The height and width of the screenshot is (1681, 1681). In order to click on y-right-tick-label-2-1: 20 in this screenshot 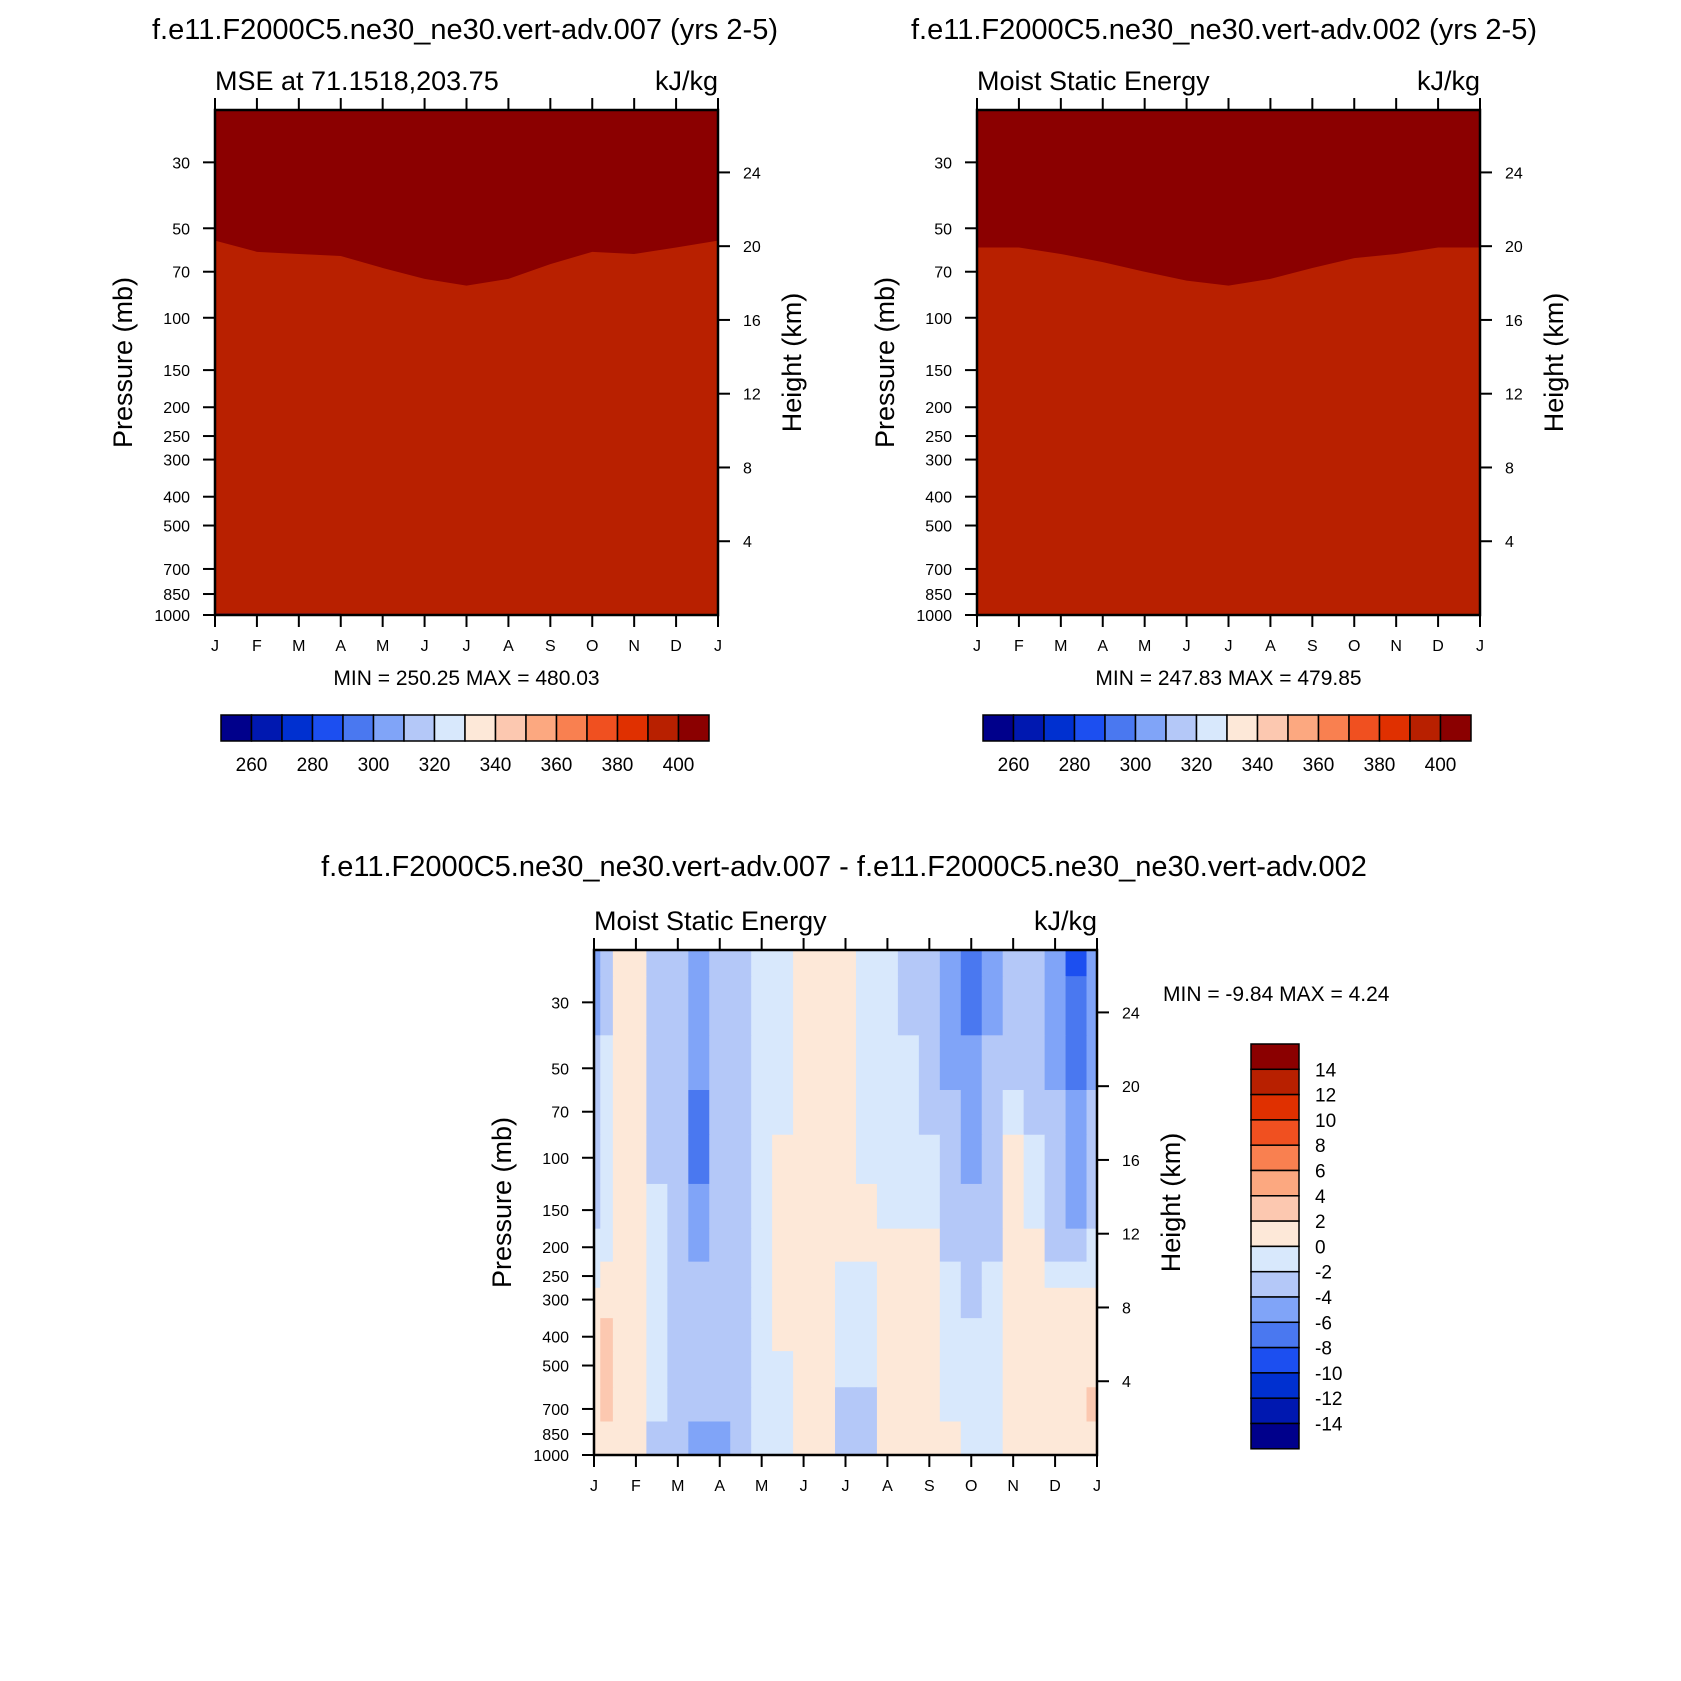, I will do `click(1131, 1087)`.